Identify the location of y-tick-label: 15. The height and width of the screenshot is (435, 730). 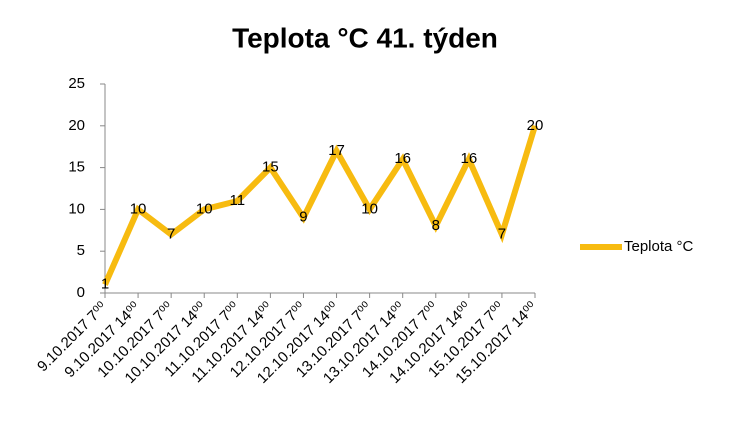
(76, 167).